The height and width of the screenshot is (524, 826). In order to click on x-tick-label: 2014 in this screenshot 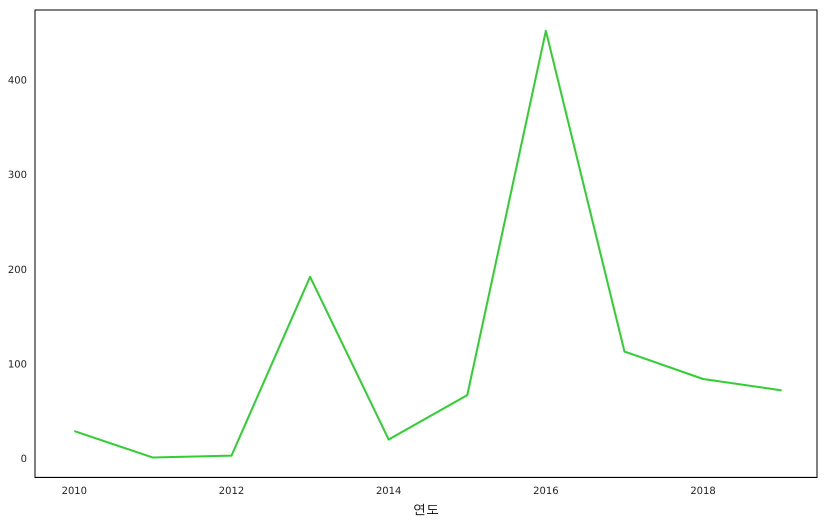, I will do `click(389, 491)`.